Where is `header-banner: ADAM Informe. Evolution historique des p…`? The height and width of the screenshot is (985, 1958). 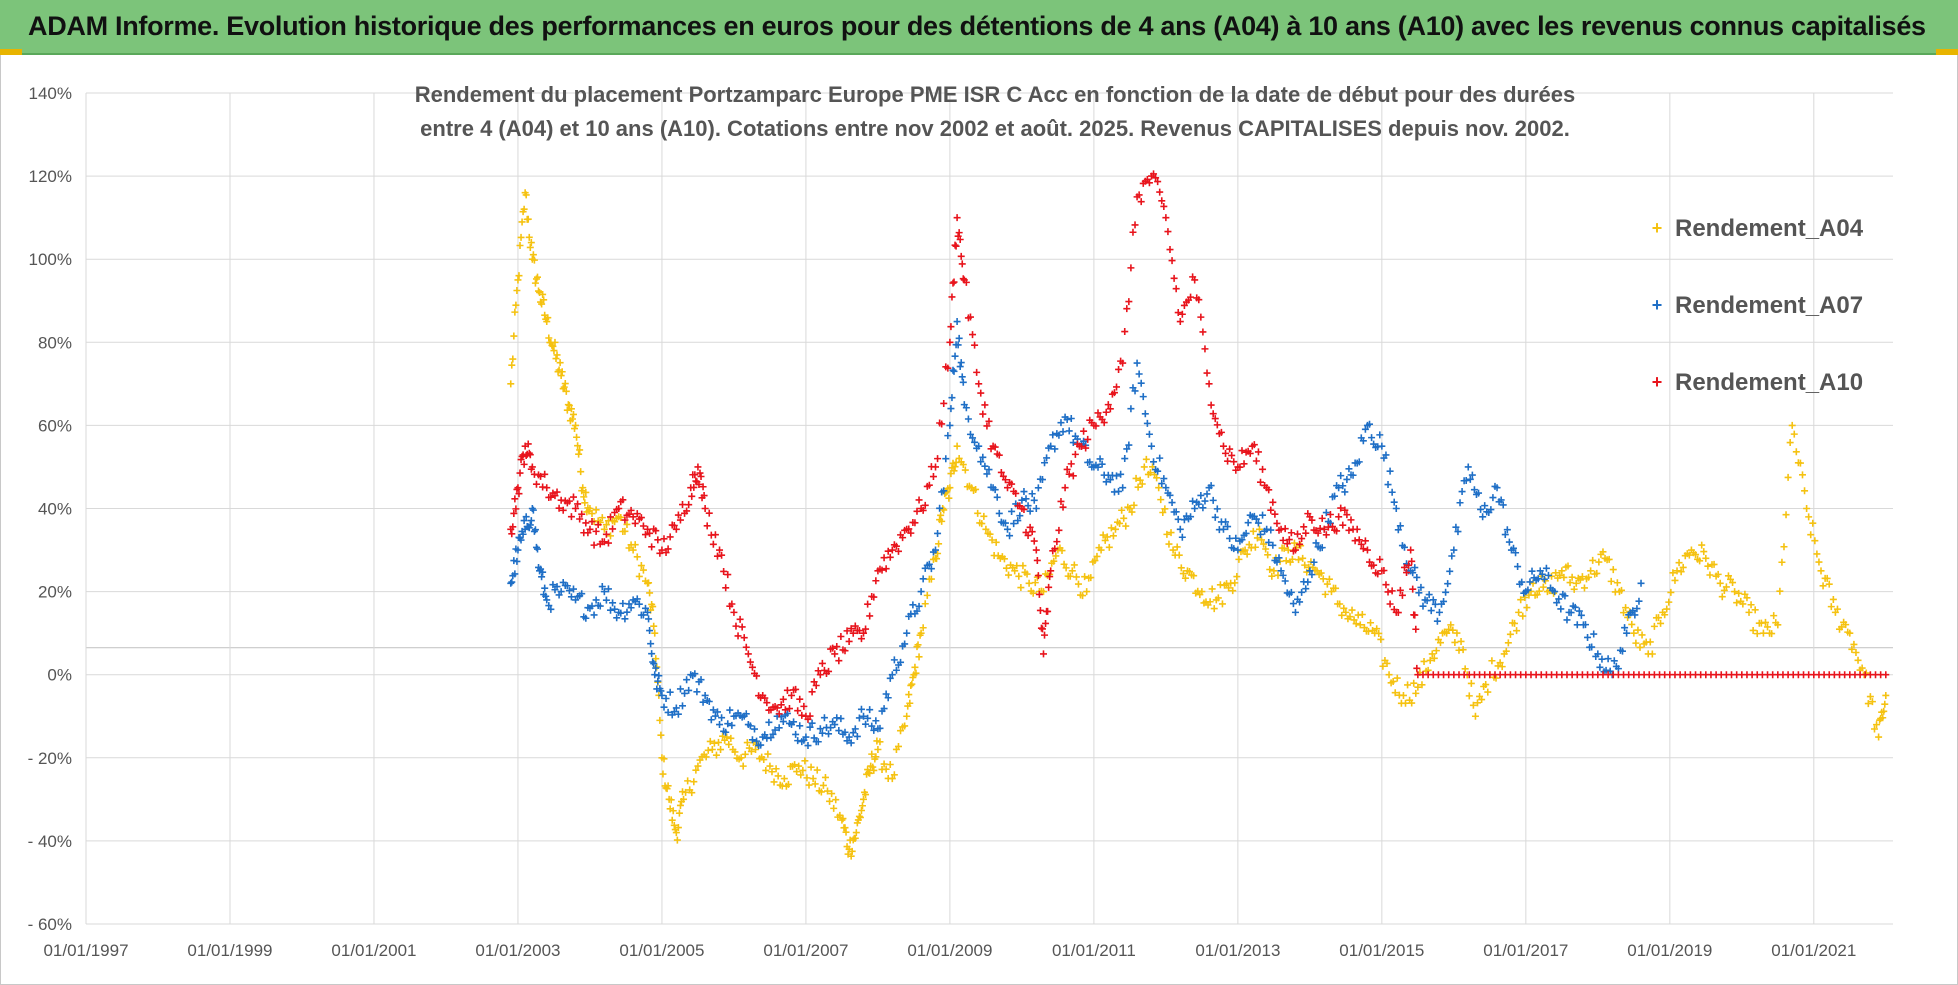 header-banner: ADAM Informe. Evolution historique des p… is located at coordinates (979, 27).